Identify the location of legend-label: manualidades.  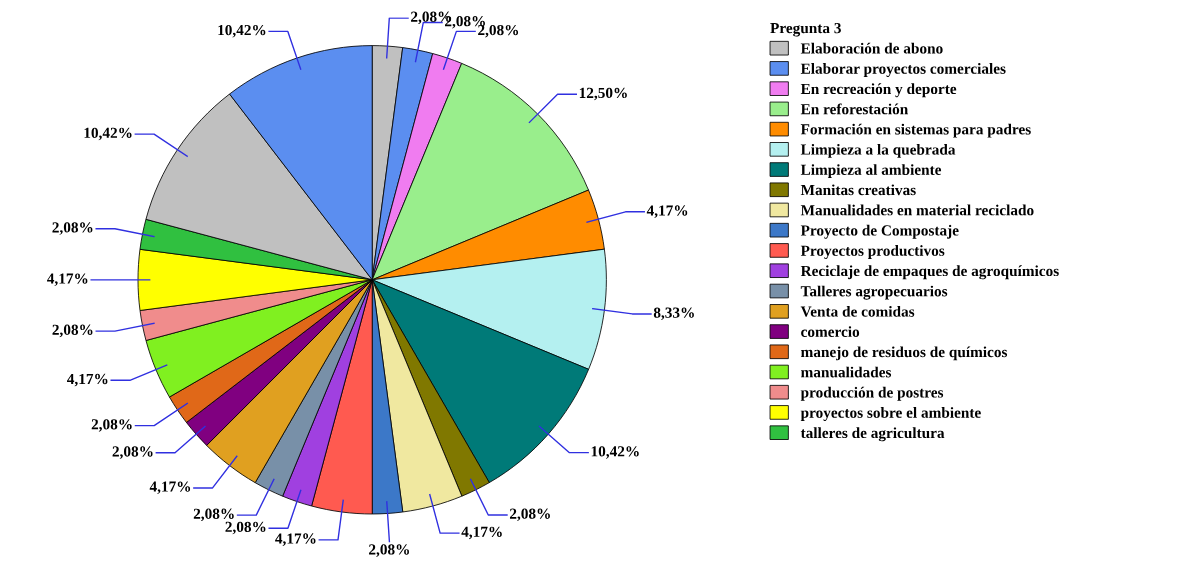
(846, 372).